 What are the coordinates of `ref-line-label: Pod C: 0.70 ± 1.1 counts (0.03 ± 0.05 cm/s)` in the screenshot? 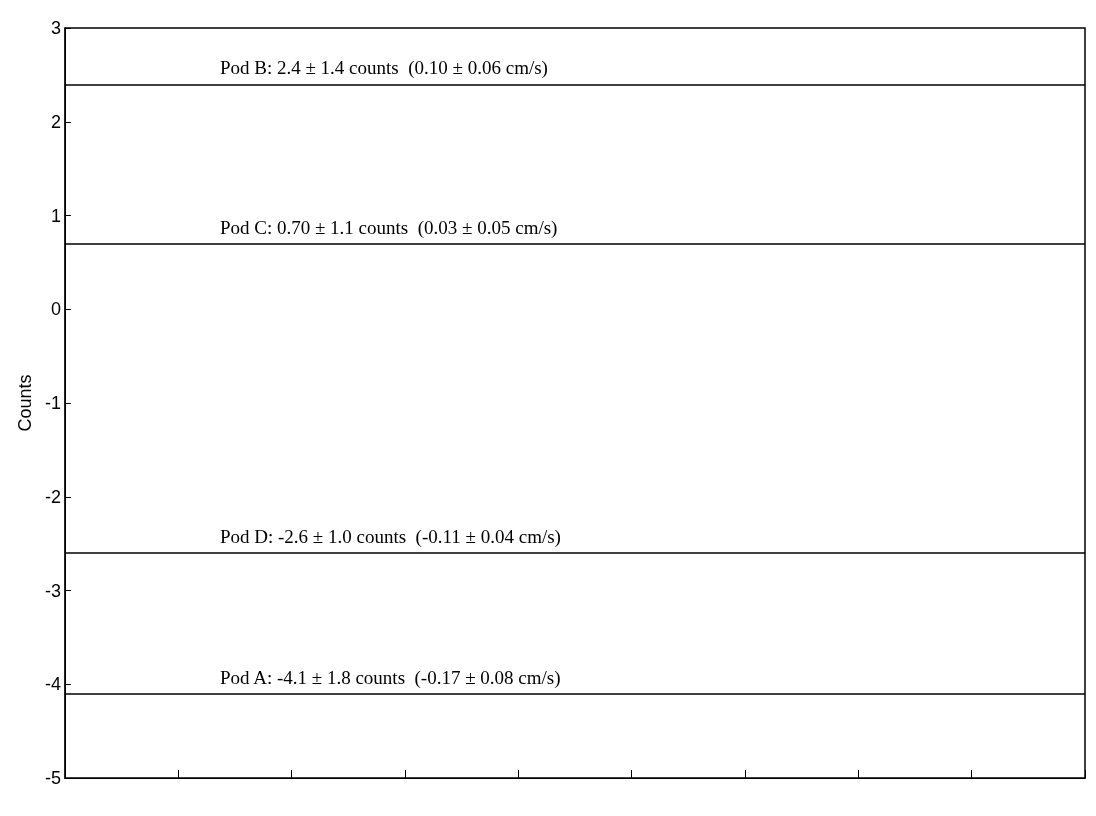 It's located at (388, 227).